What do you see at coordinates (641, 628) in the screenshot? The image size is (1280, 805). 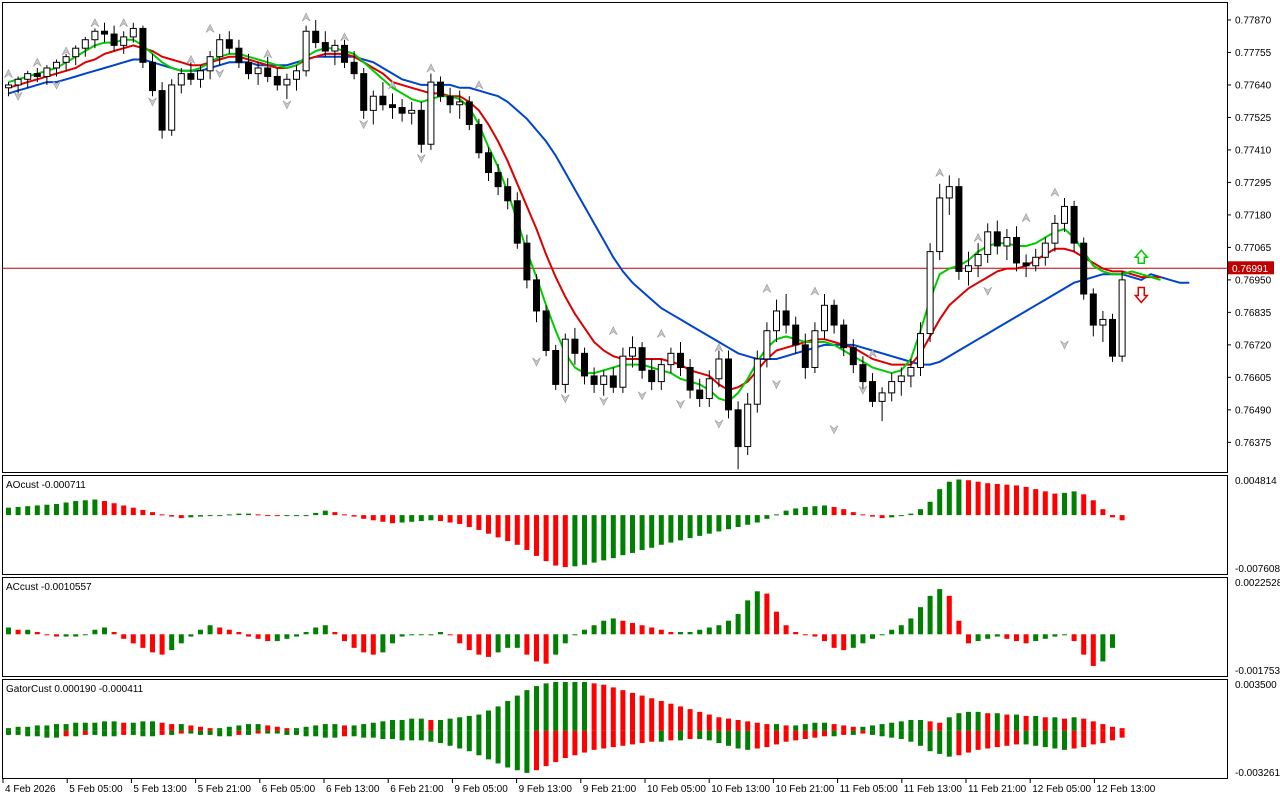 I see `ac-panel: ACcust -0.0010557 0.0022528 -0.0017536` at bounding box center [641, 628].